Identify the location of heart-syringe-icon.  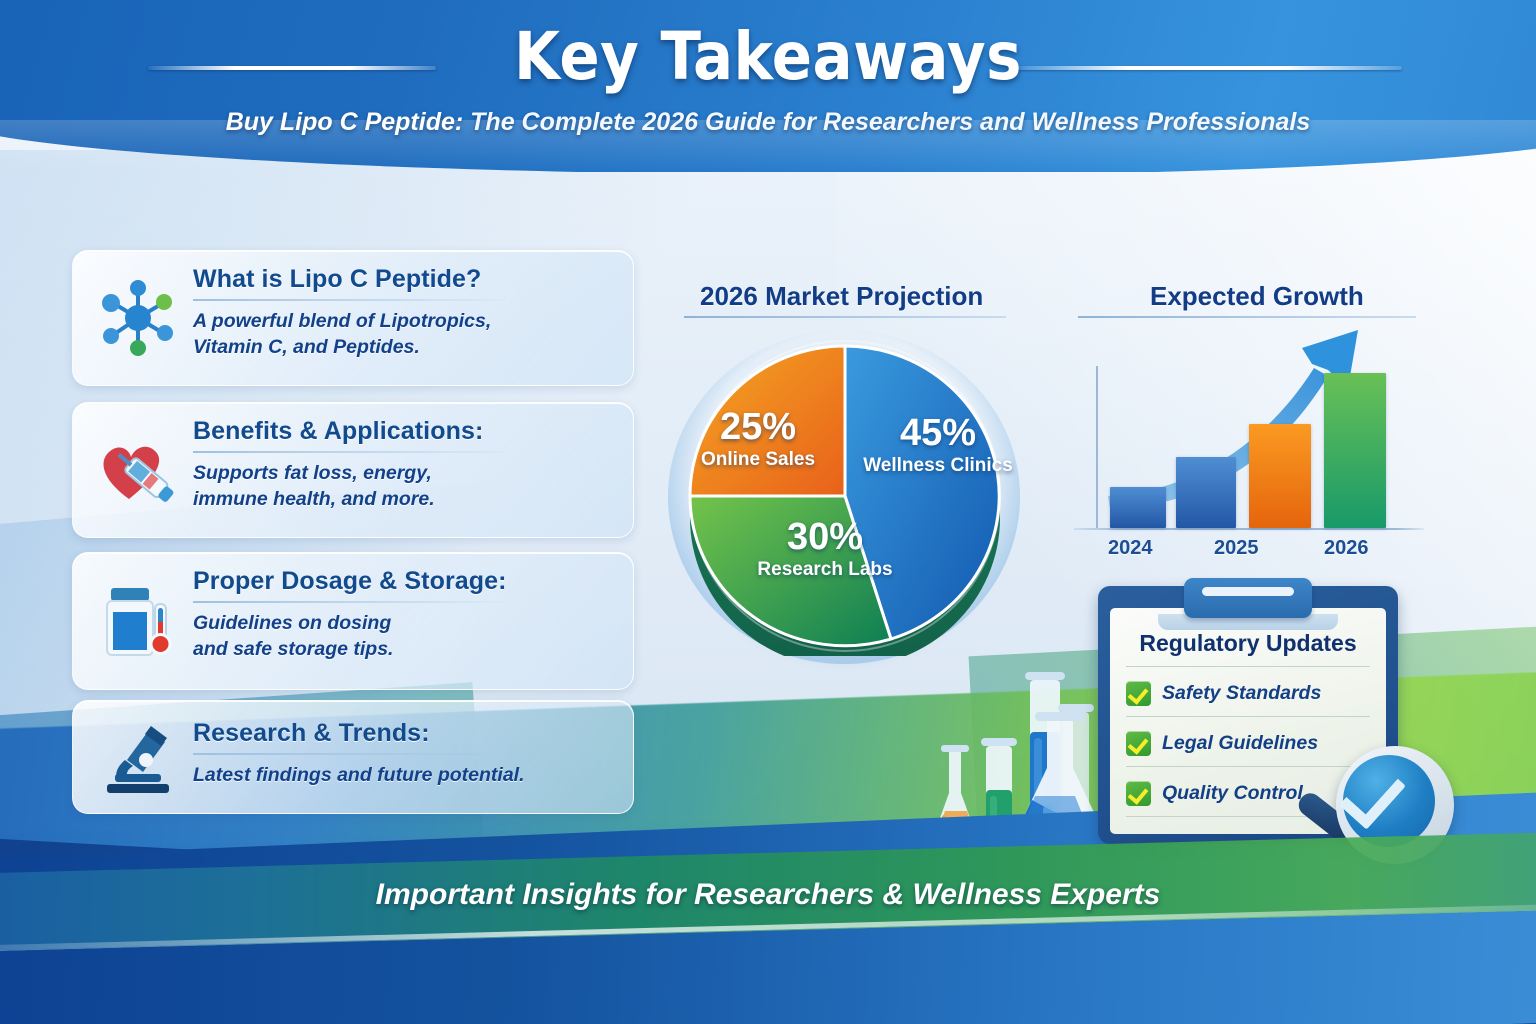
(138, 470).